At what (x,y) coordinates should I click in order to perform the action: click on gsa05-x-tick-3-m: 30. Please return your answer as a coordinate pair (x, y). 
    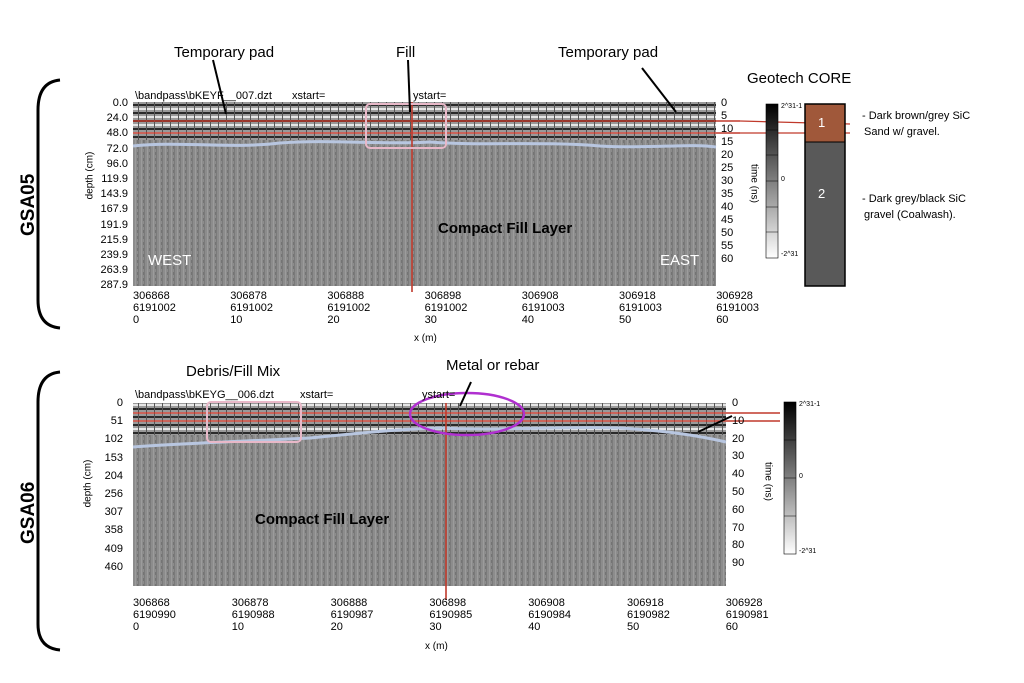
    Looking at the image, I should click on (430, 320).